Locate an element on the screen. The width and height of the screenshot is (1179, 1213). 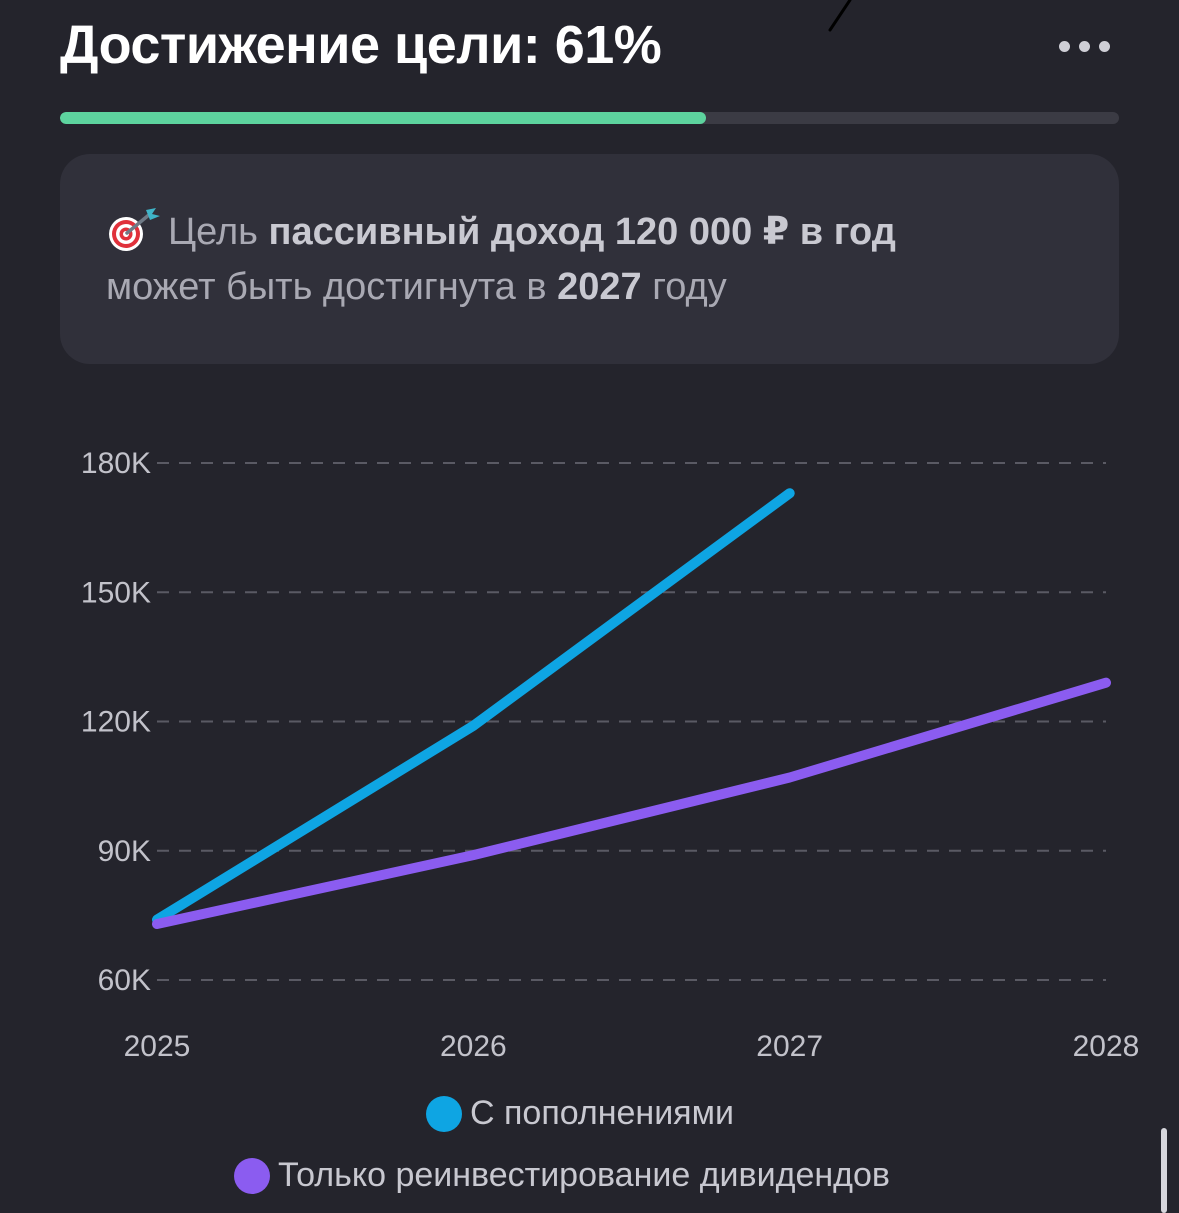
goal-line-2: может быть достигнута в 2027 году is located at coordinates (416, 287).